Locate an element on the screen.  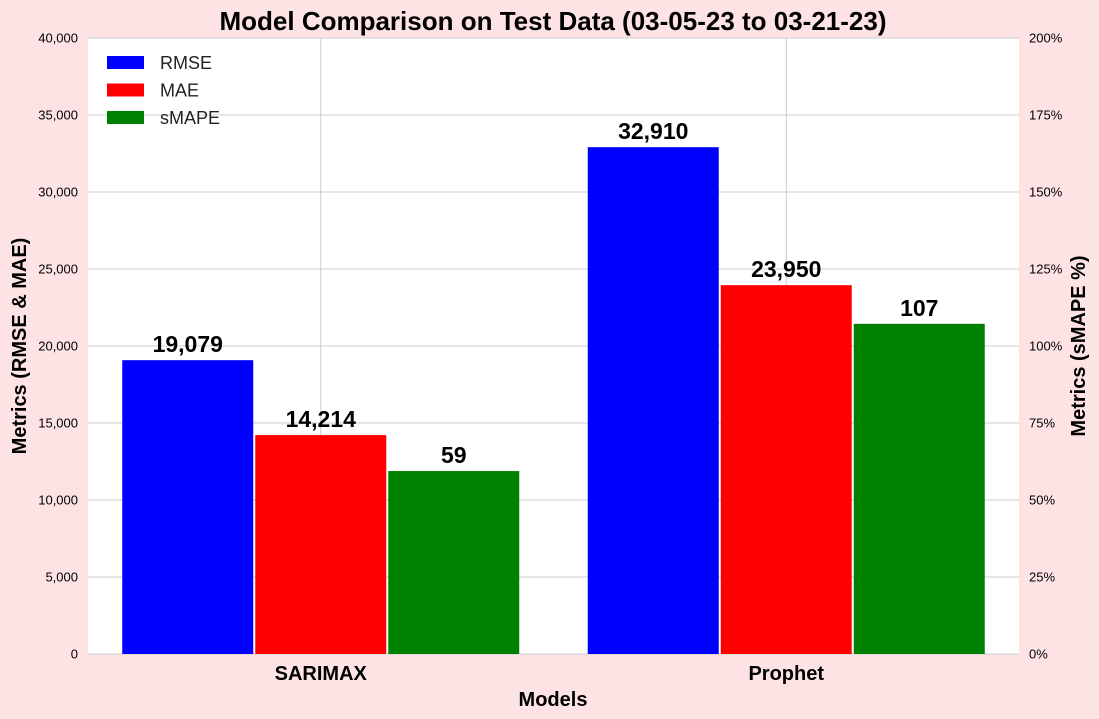
y2-tick-label: 50% is located at coordinates (1042, 500).